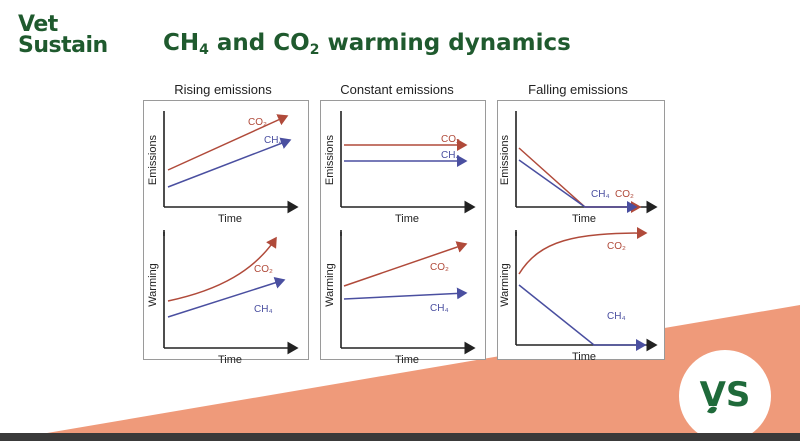  What do you see at coordinates (578, 89) in the screenshot?
I see `heading-falling: Falling emissions` at bounding box center [578, 89].